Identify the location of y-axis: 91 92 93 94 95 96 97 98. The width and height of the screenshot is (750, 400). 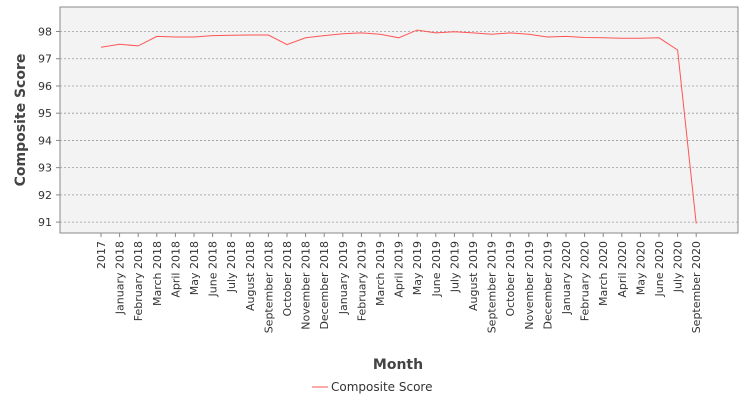
(49, 127).